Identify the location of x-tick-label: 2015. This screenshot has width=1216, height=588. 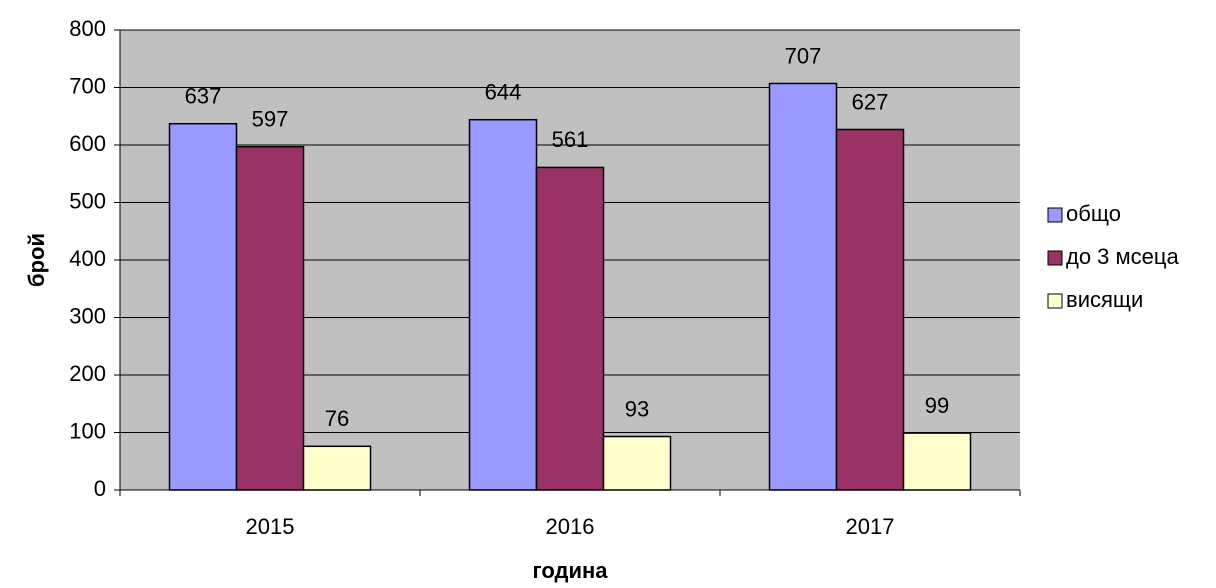
(270, 526).